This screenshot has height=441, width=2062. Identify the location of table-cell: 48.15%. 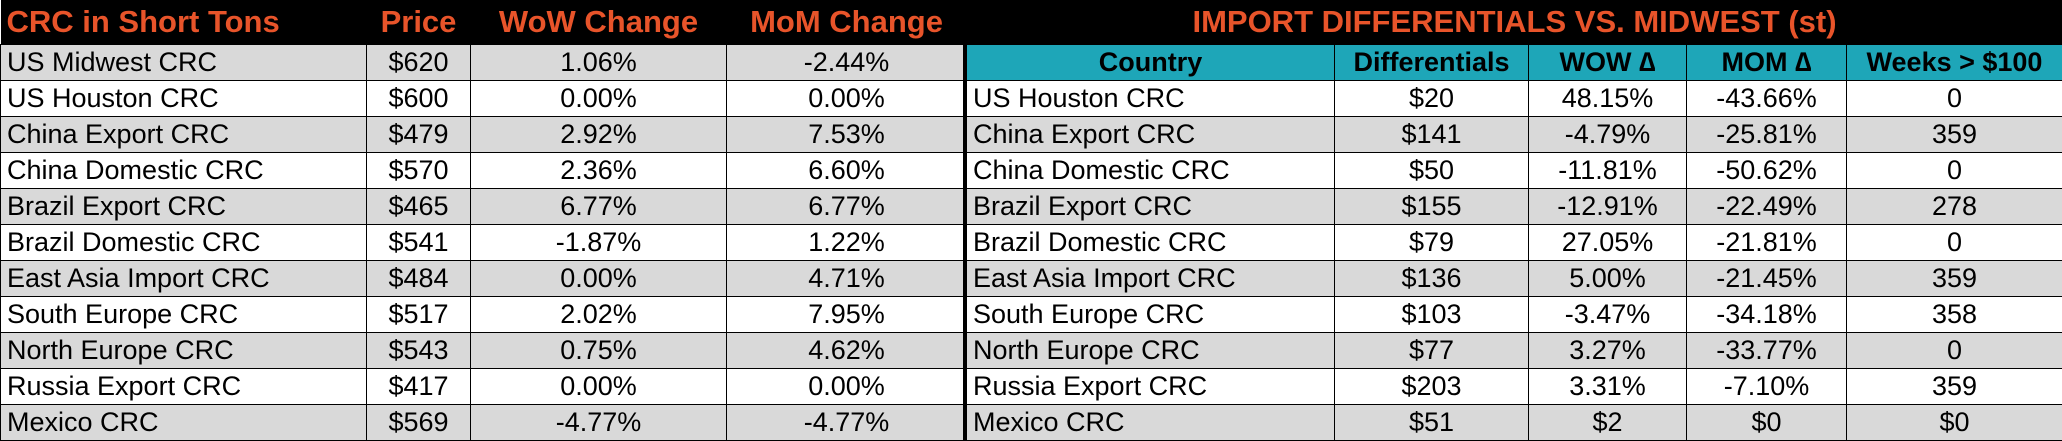
(1608, 99).